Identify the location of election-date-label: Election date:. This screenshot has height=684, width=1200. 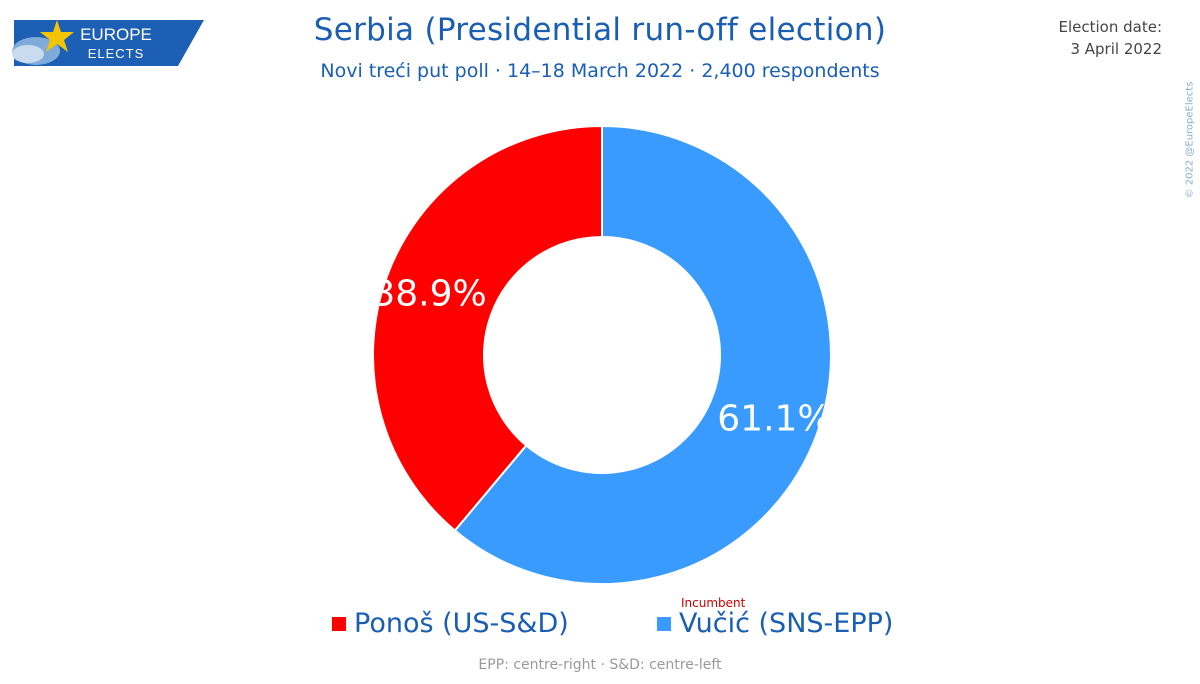
(1110, 27).